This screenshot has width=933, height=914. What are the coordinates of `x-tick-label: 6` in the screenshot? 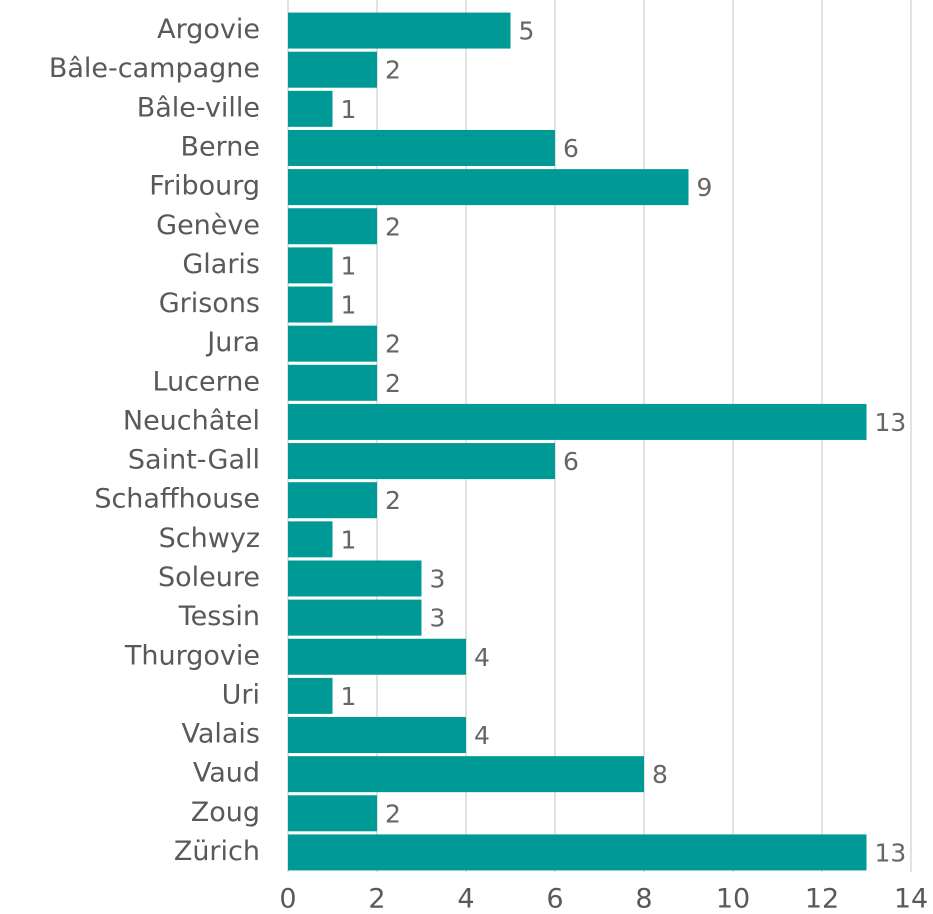 It's located at (554, 899).